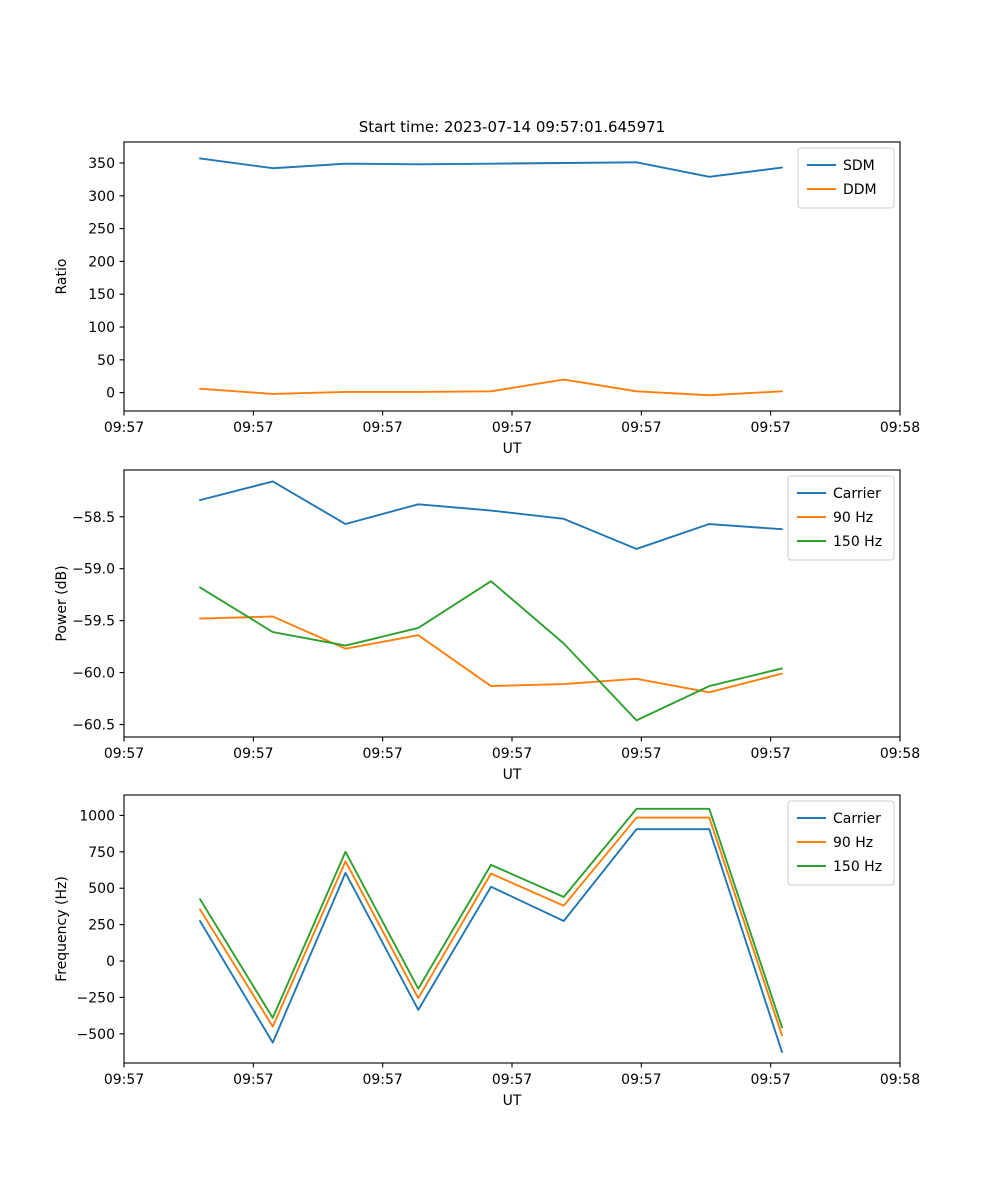 The image size is (1000, 1200). What do you see at coordinates (101, 197) in the screenshot?
I see `y-tick-label: 300` at bounding box center [101, 197].